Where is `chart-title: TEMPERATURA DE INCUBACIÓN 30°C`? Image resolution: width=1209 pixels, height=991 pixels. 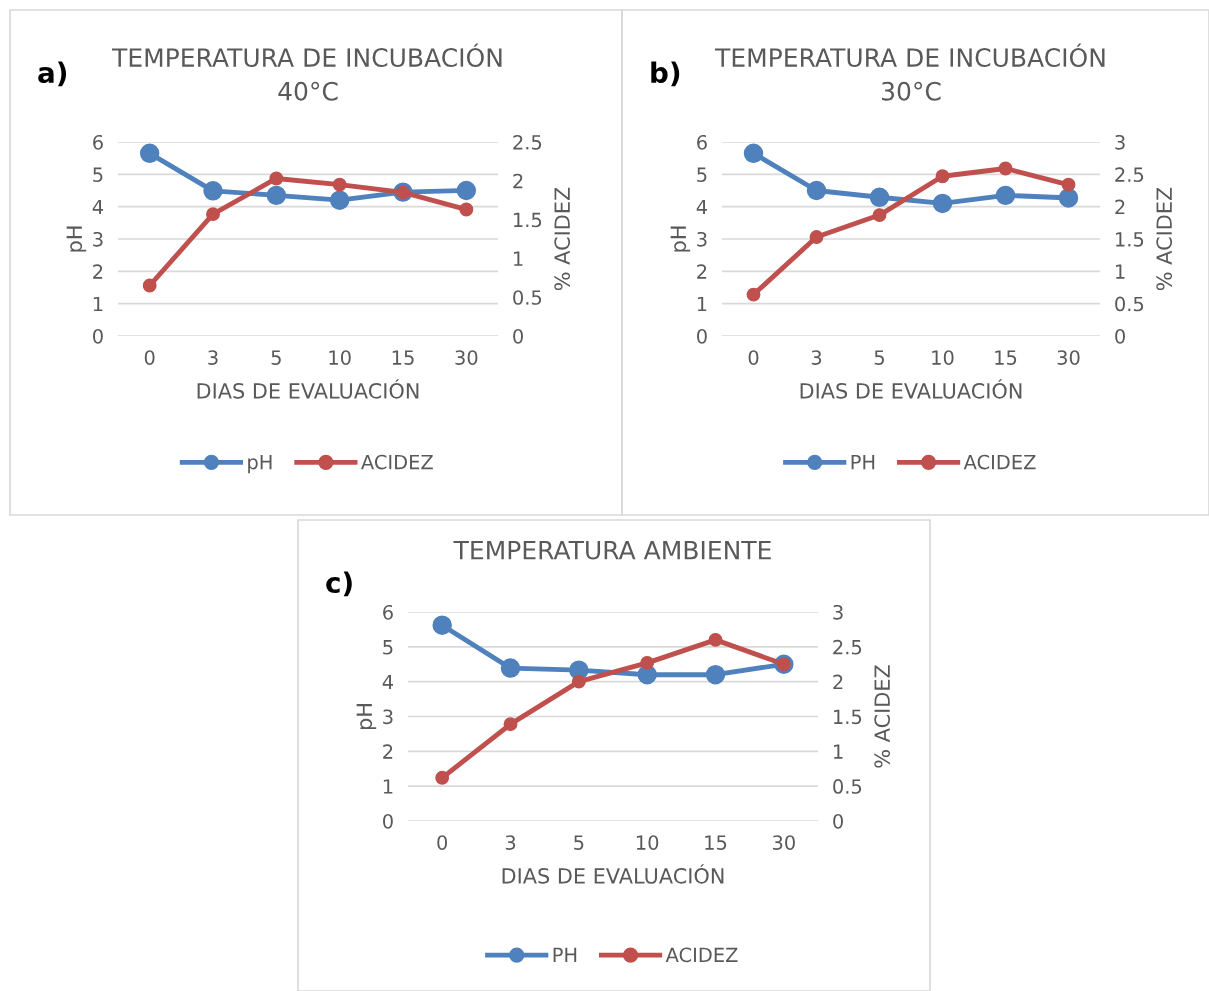
chart-title: TEMPERATURA DE INCUBACIÓN 30°C is located at coordinates (909, 72).